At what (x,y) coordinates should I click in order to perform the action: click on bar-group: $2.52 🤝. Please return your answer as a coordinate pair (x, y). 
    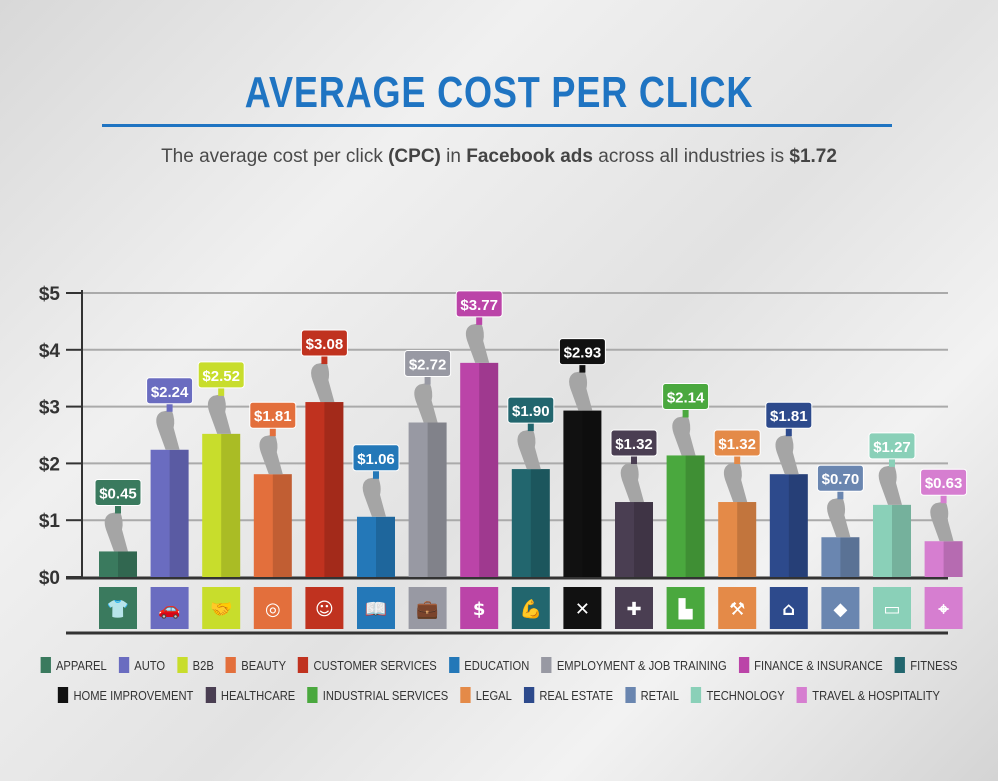
    Looking at the image, I should click on (221, 495).